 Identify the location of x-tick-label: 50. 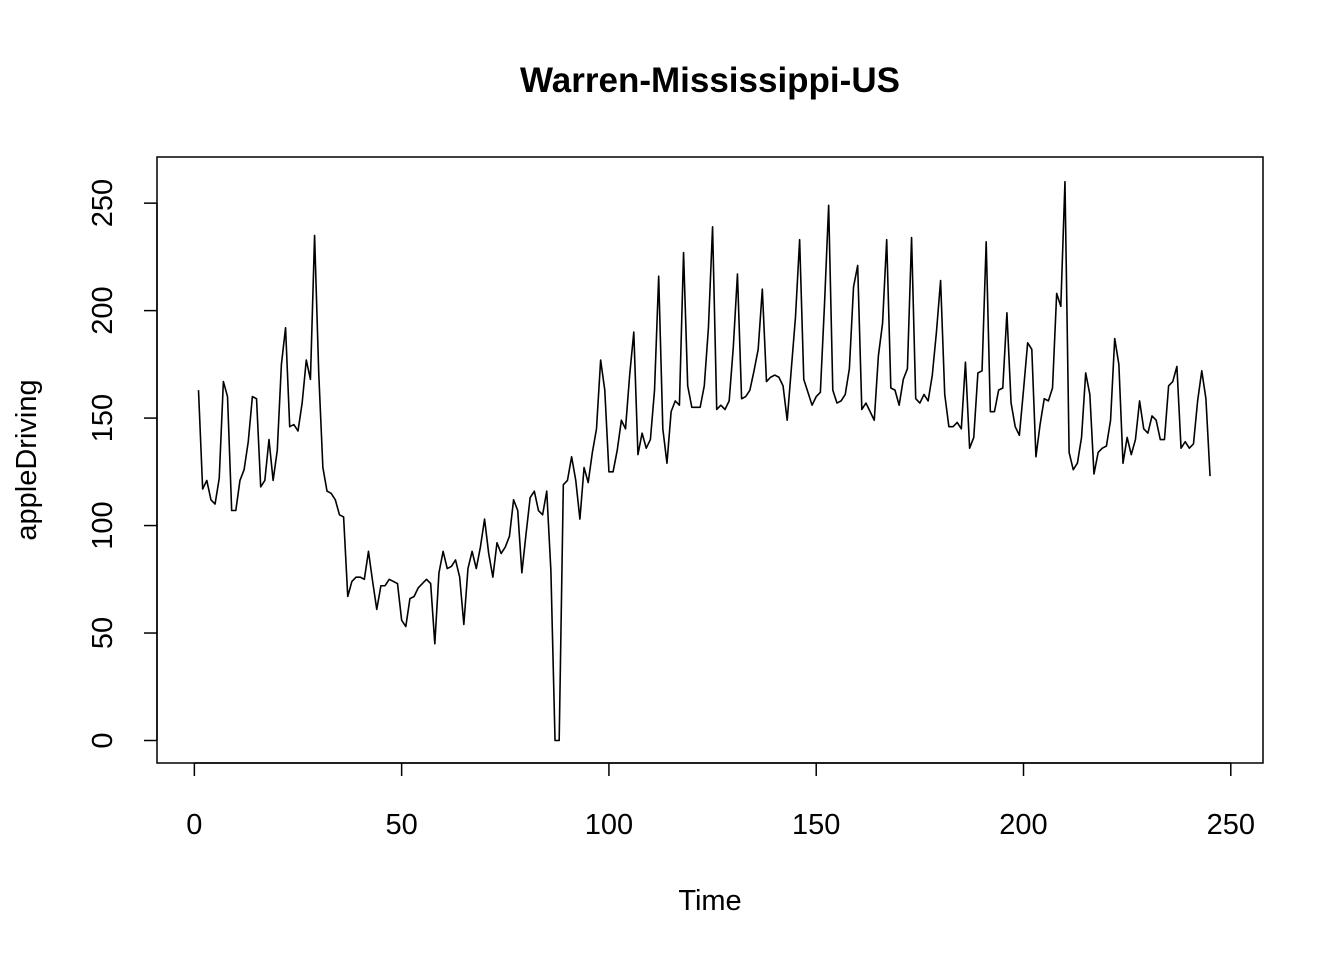
(402, 825).